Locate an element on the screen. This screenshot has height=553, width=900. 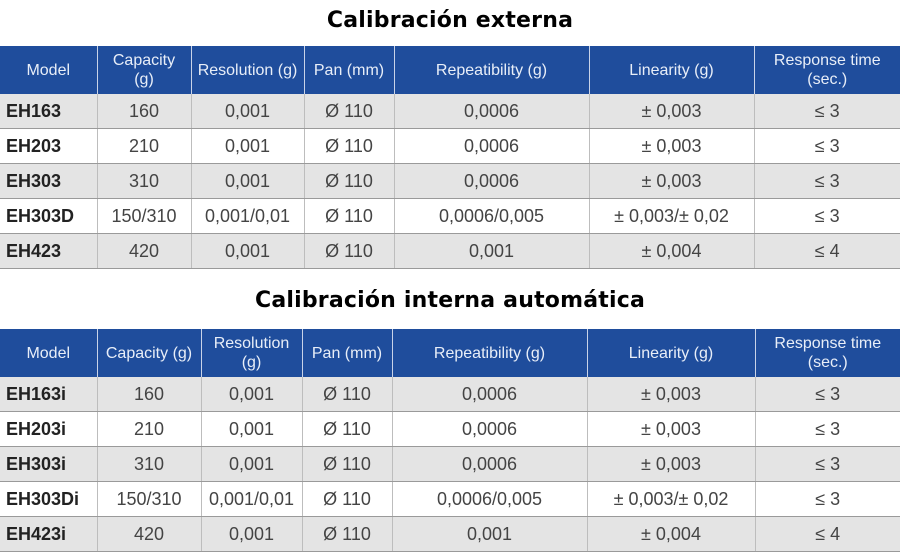
table-title-external-calibration: Calibración externa is located at coordinates (450, 20).